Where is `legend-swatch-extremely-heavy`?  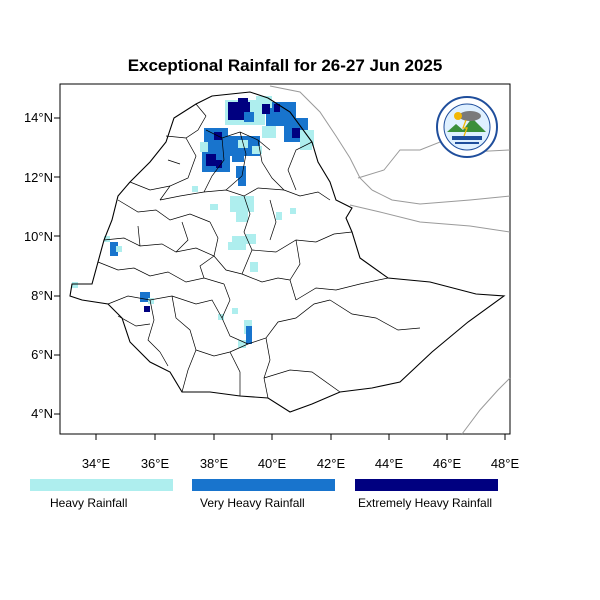
legend-swatch-extremely-heavy is located at coordinates (426, 485).